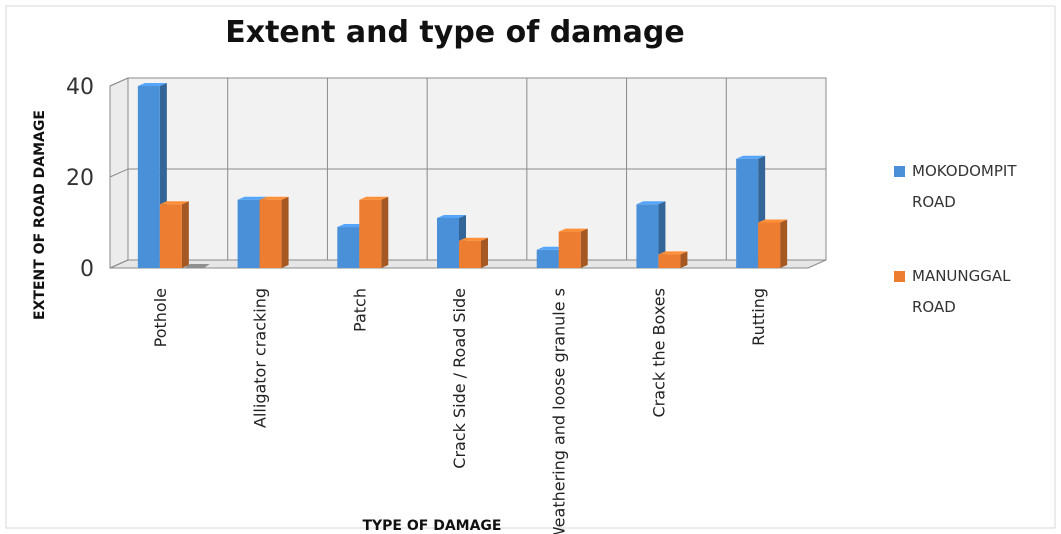 Image resolution: width=1061 pixels, height=534 pixels. I want to click on x-axis-title: TYPE OF DAMAGE, so click(431, 526).